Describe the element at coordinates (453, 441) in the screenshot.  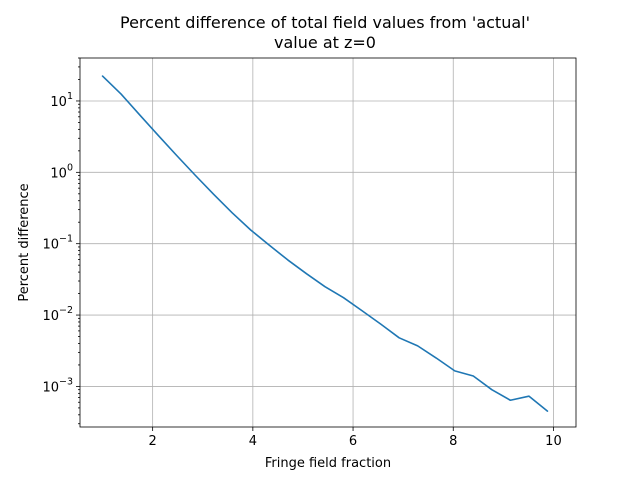
I see `x-tick-label: 8` at that location.